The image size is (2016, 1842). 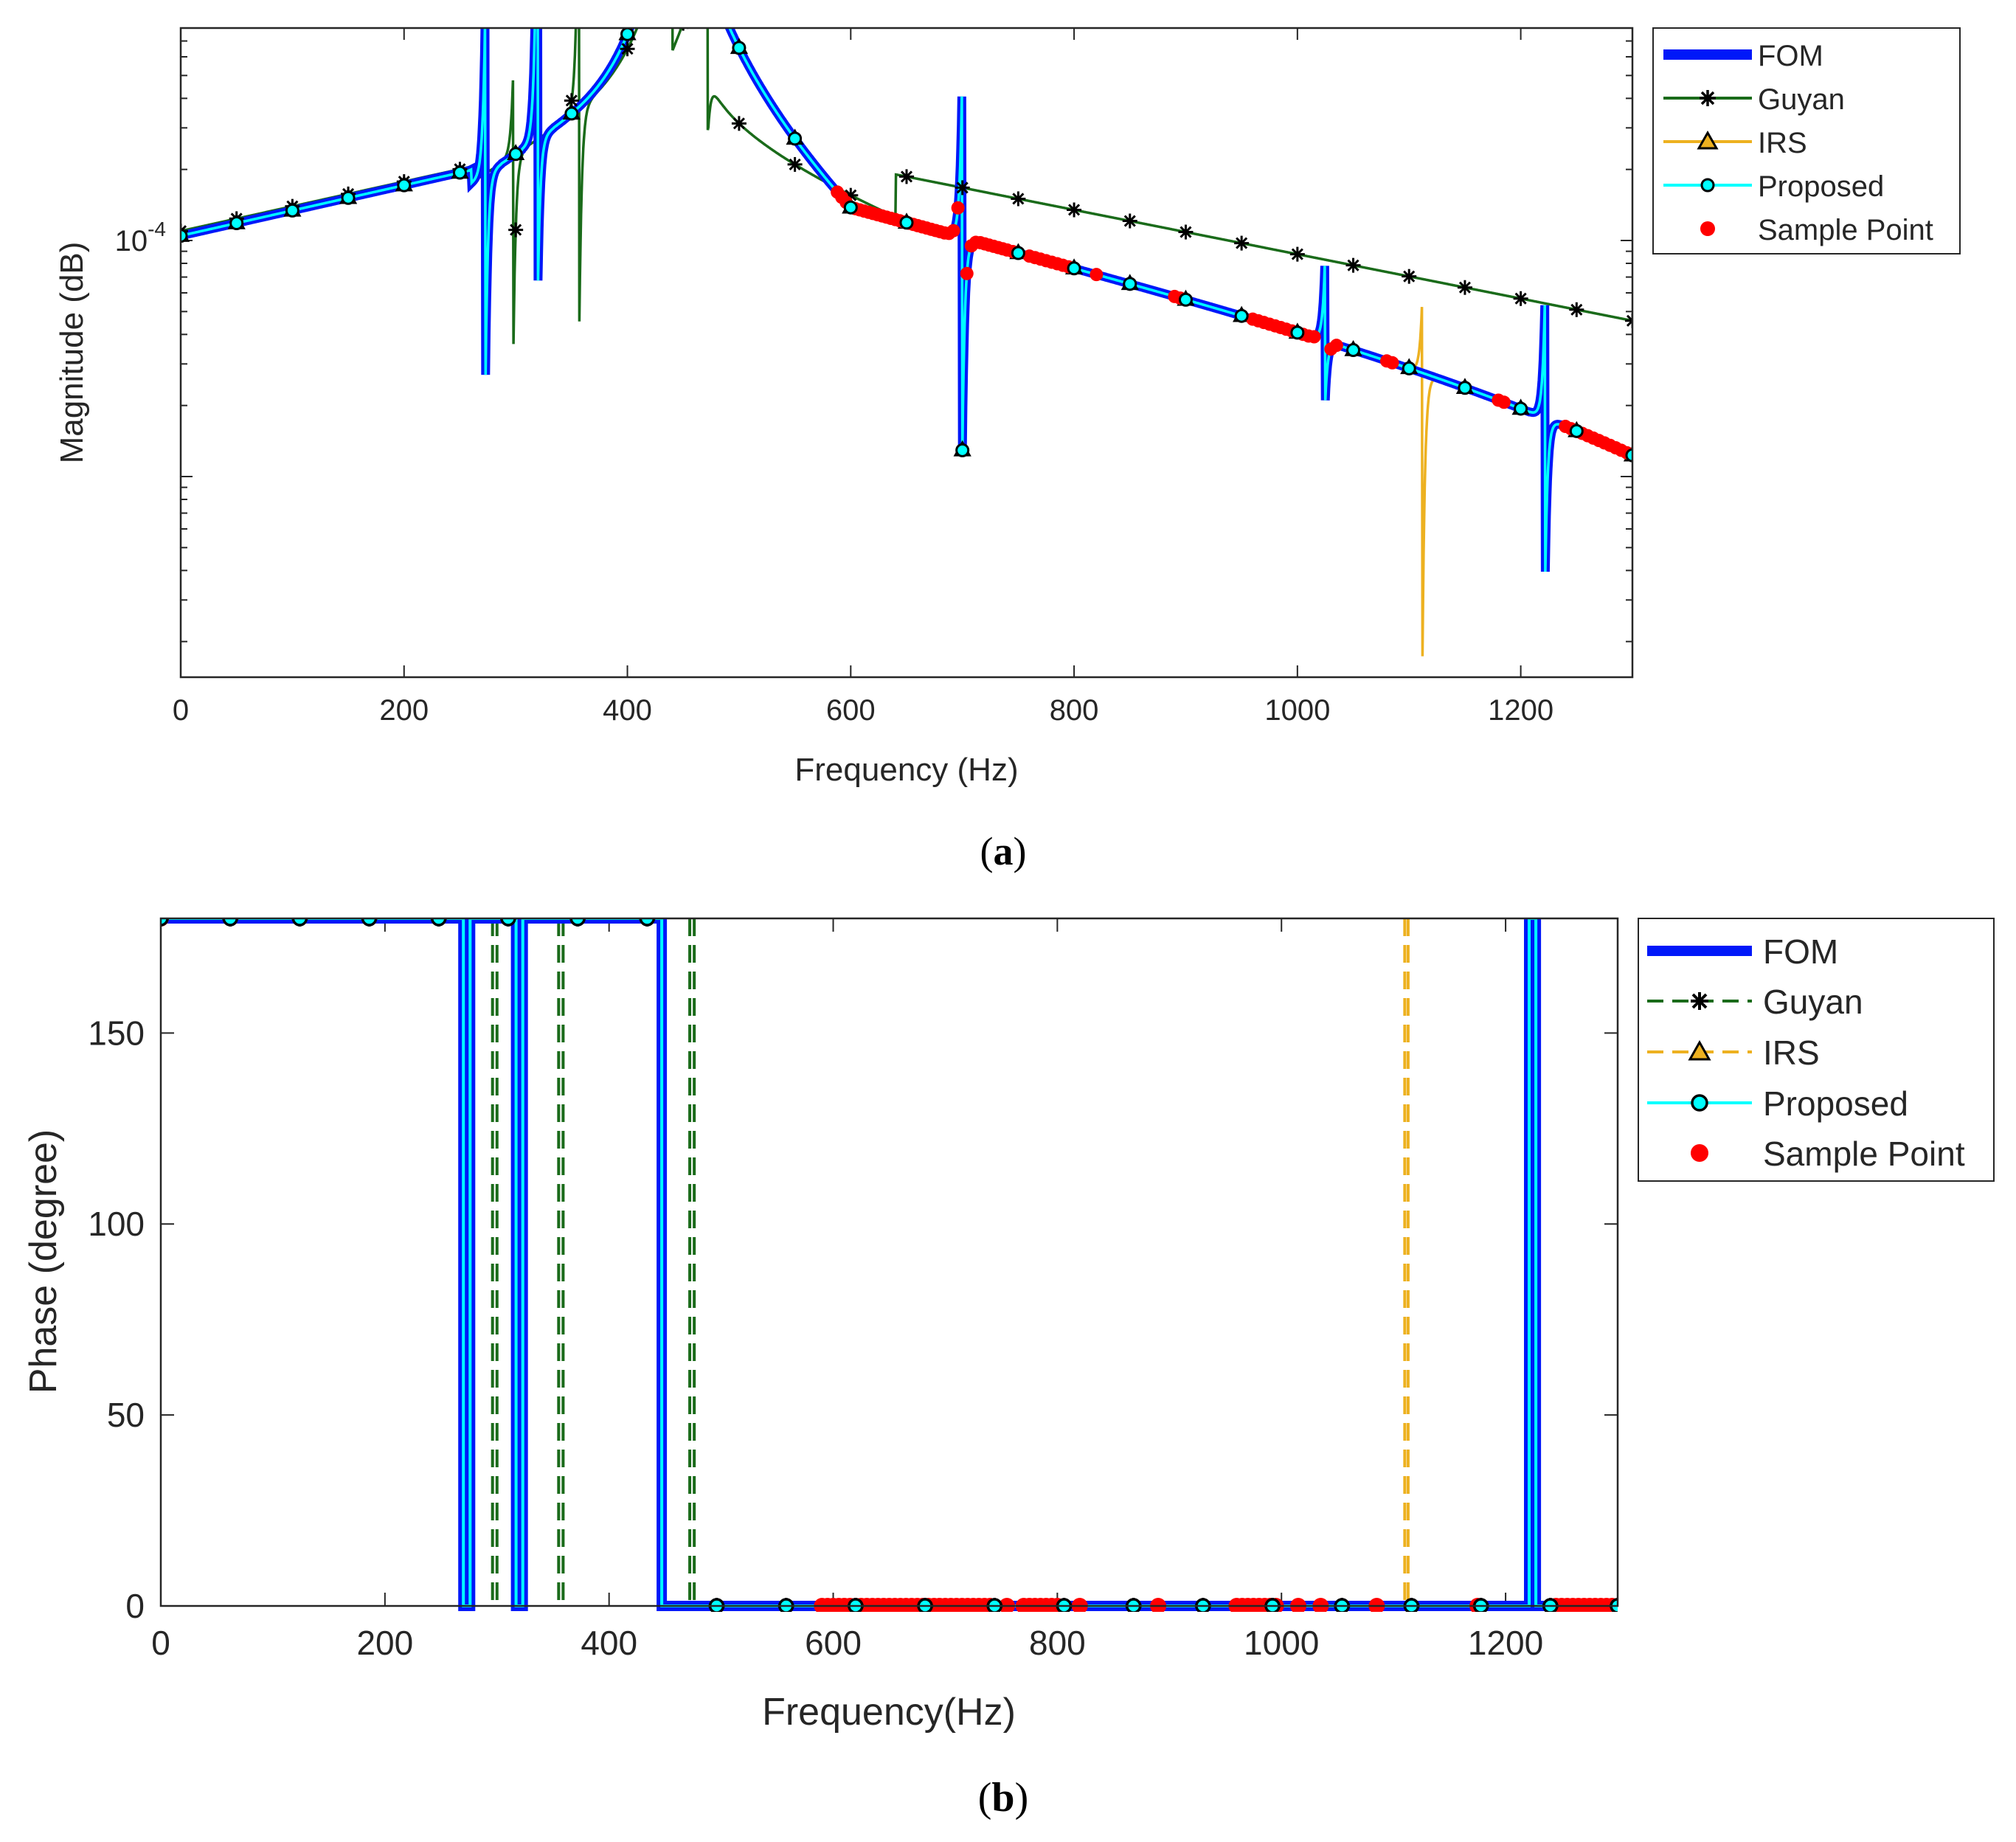 I want to click on legend-b-fom-label: FOM, so click(x=1800, y=951).